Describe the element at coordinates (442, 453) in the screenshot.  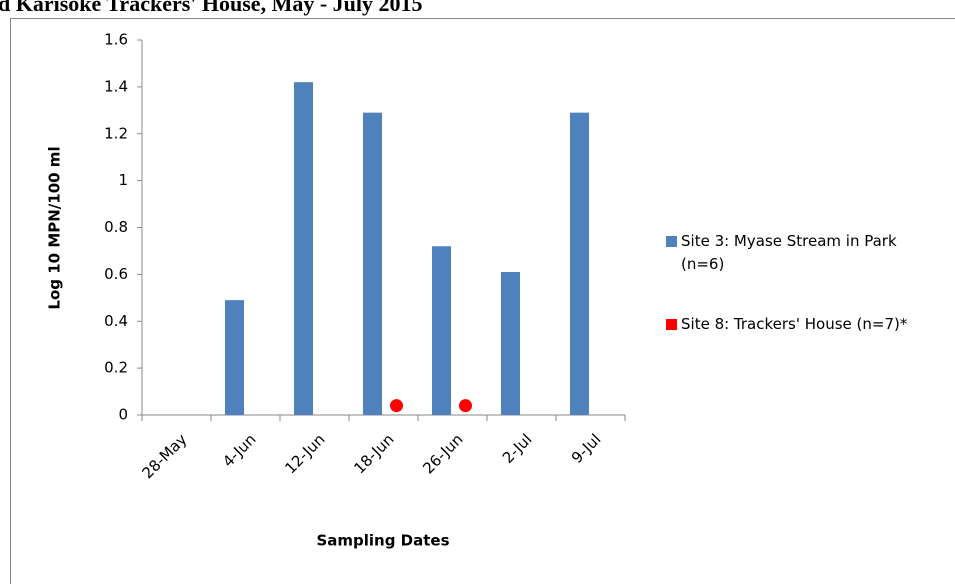
I see `x-tick-label: 26-Jun` at that location.